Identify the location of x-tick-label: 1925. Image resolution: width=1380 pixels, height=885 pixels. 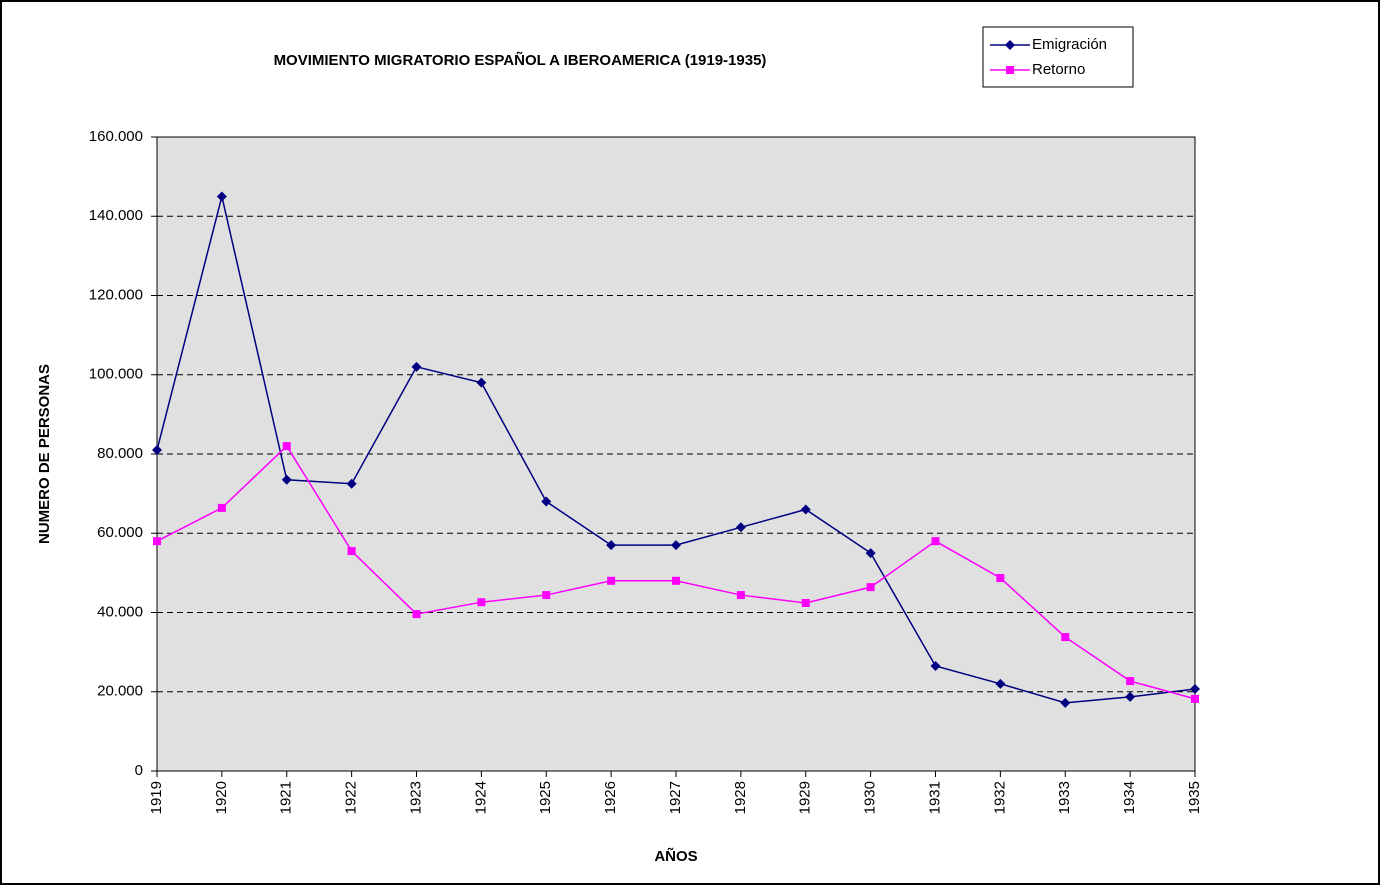
(545, 797).